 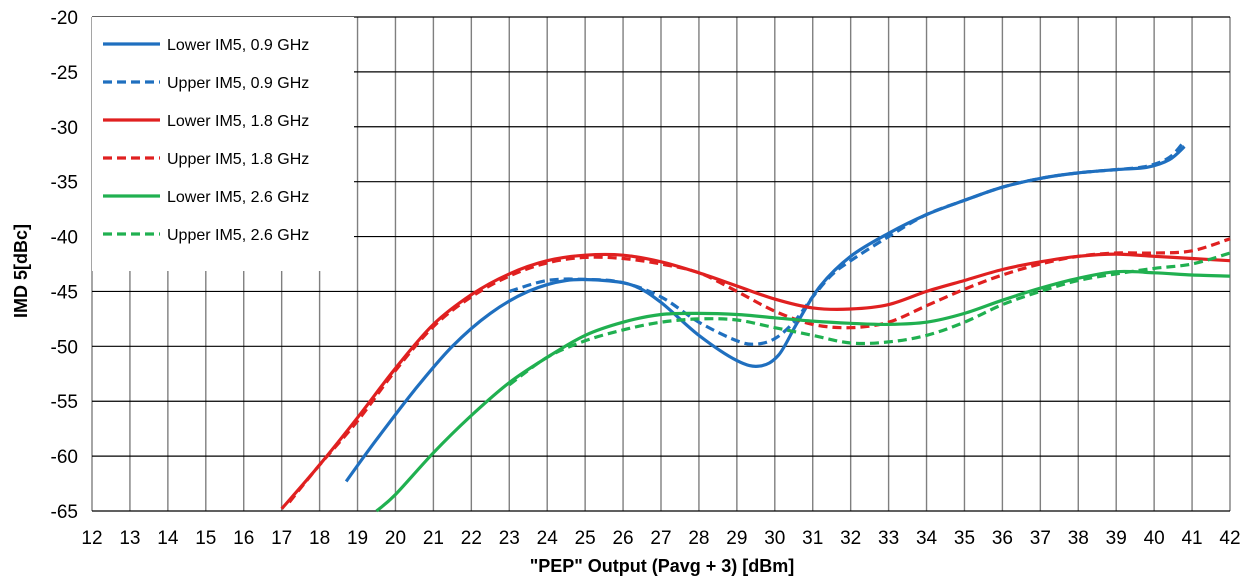 I want to click on y-tick-labels: -20 -25 -30 -35 -40 -45 -50 -55 -60 -65, so click(x=64, y=265).